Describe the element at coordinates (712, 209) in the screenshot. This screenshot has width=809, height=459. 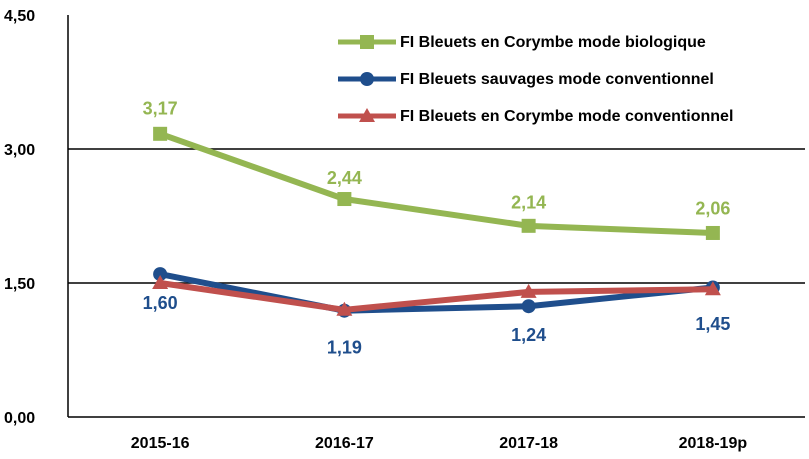
I see `data-label: 2,06` at that location.